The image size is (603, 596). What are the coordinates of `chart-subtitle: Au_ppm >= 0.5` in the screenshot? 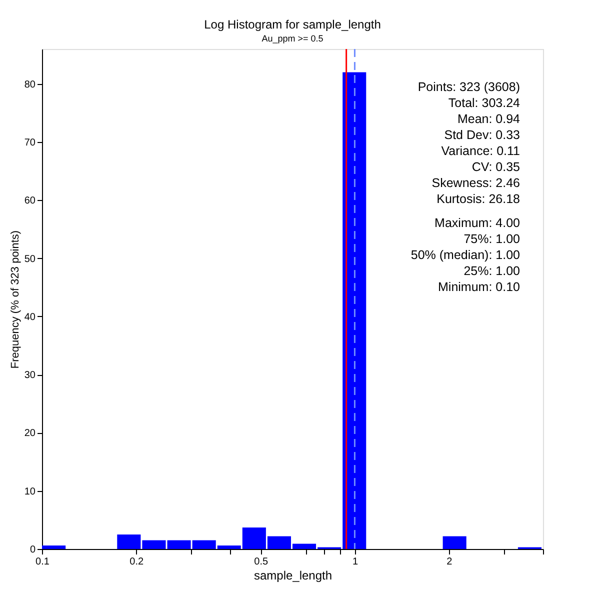 It's located at (293, 38).